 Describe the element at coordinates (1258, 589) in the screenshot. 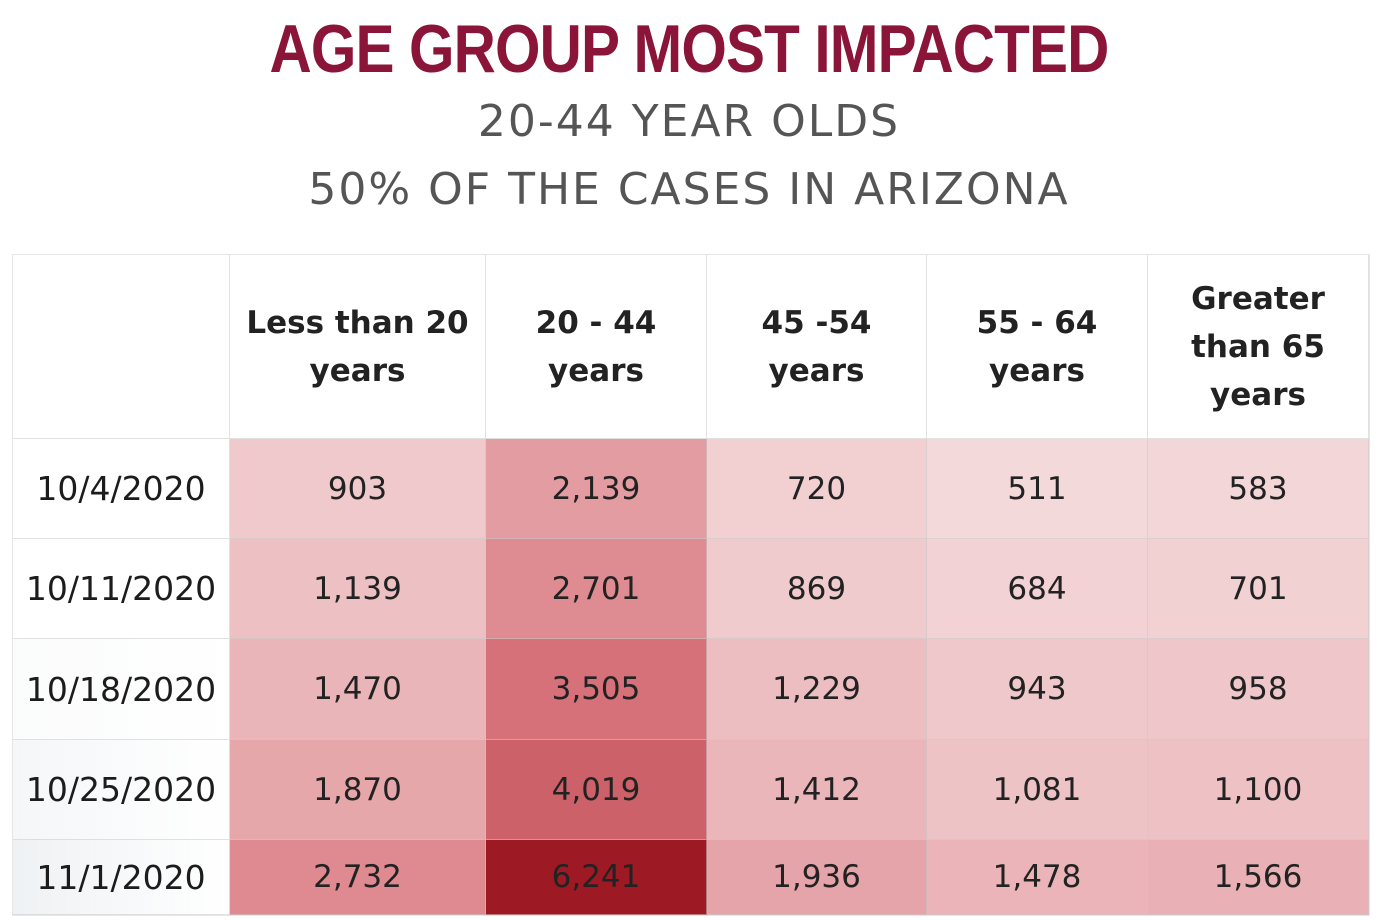

I see `heatmap-cell: 701` at that location.